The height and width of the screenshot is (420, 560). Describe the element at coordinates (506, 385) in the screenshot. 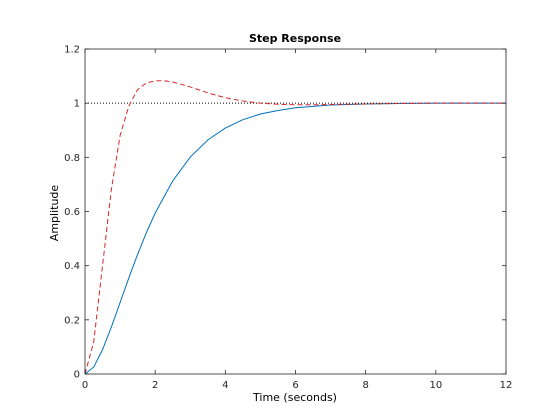

I see `x-tick-label: 12` at that location.